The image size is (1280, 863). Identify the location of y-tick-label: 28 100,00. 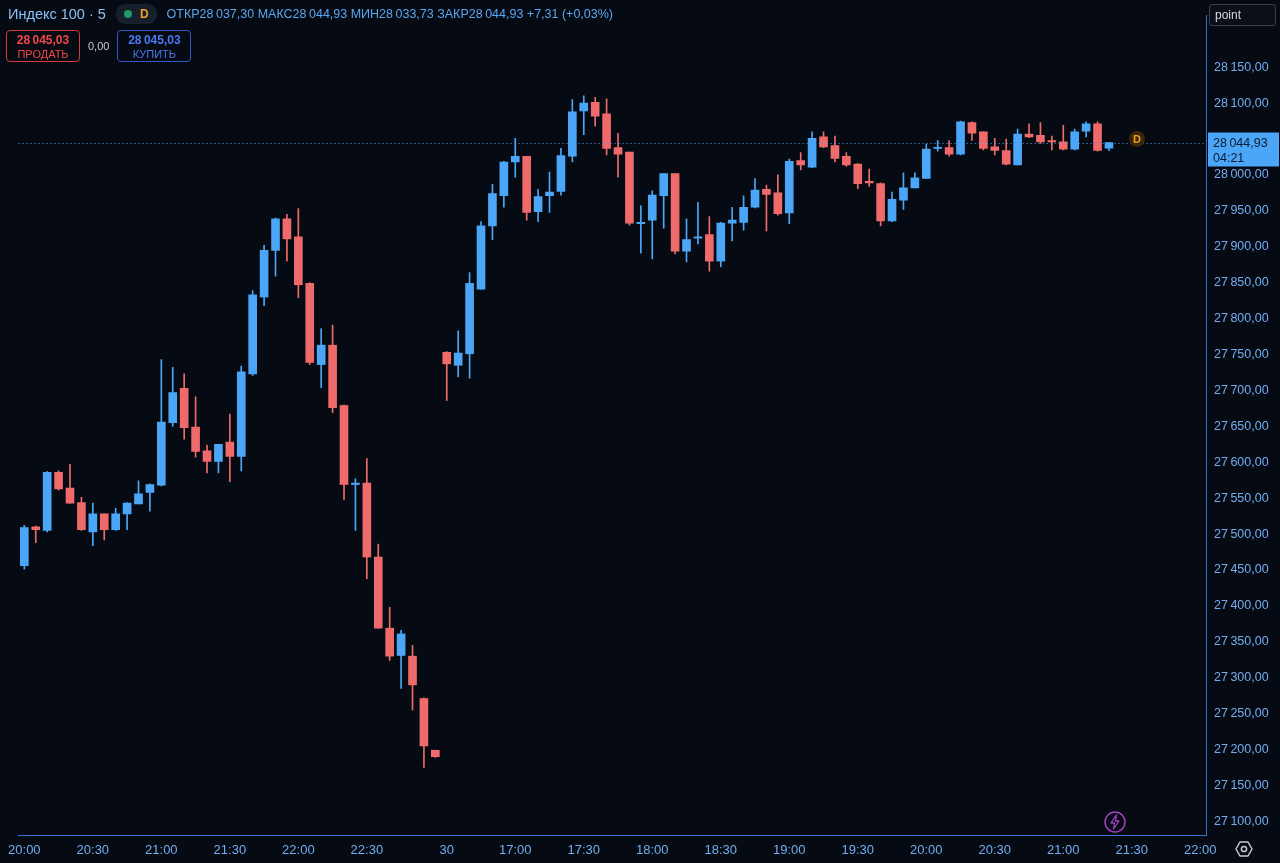
(1241, 102).